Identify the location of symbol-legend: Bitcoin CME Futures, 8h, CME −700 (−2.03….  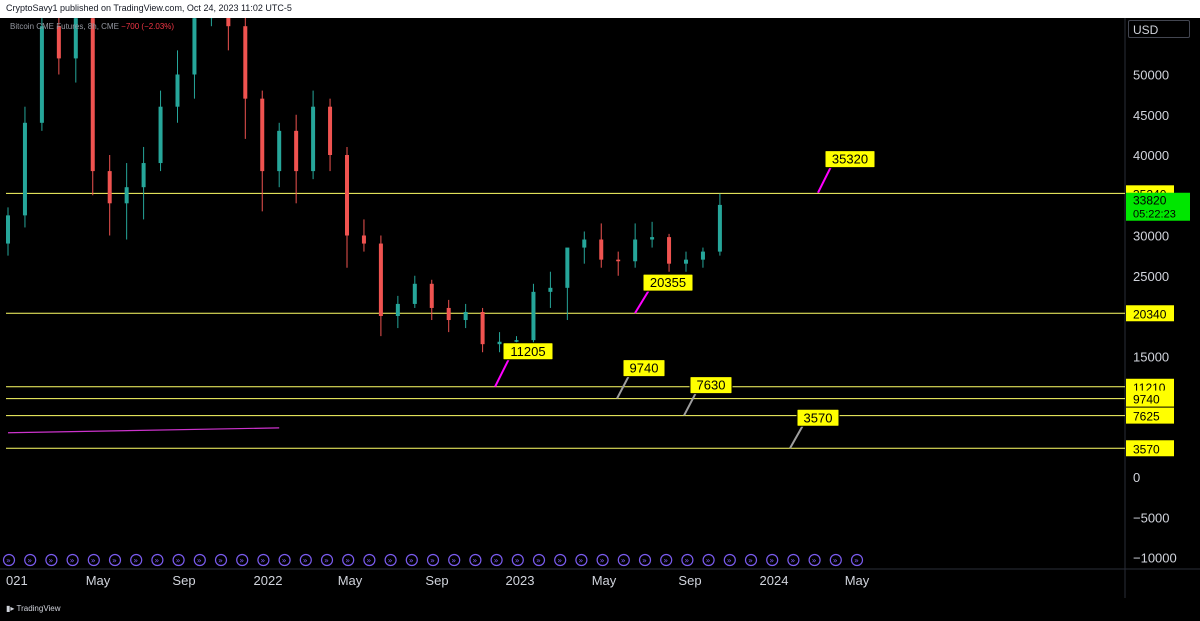
(92, 26).